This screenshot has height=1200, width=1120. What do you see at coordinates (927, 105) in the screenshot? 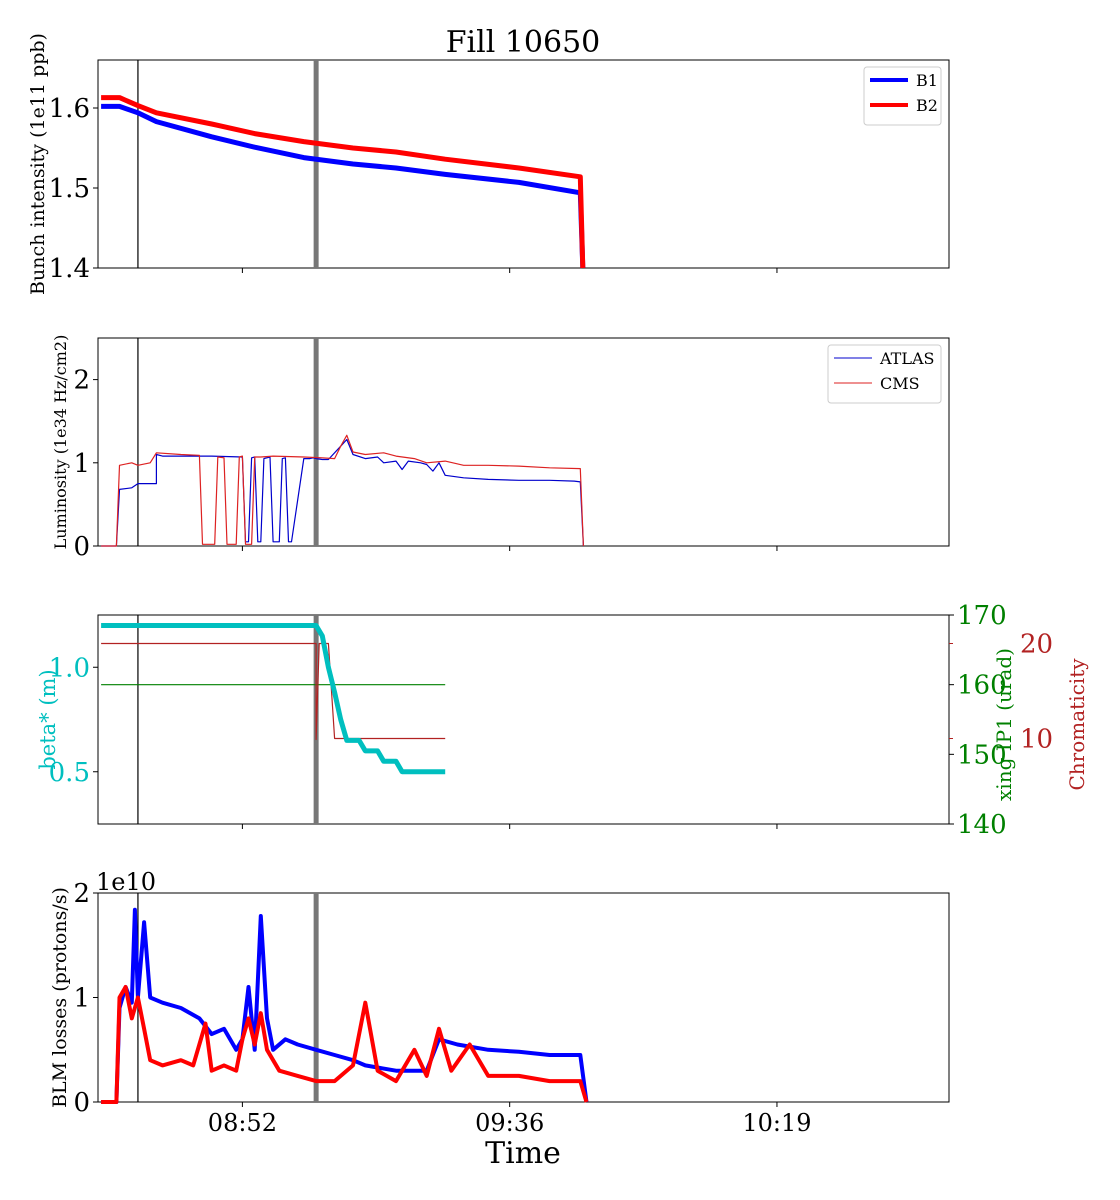
I see `legend-label-b2: B2` at bounding box center [927, 105].